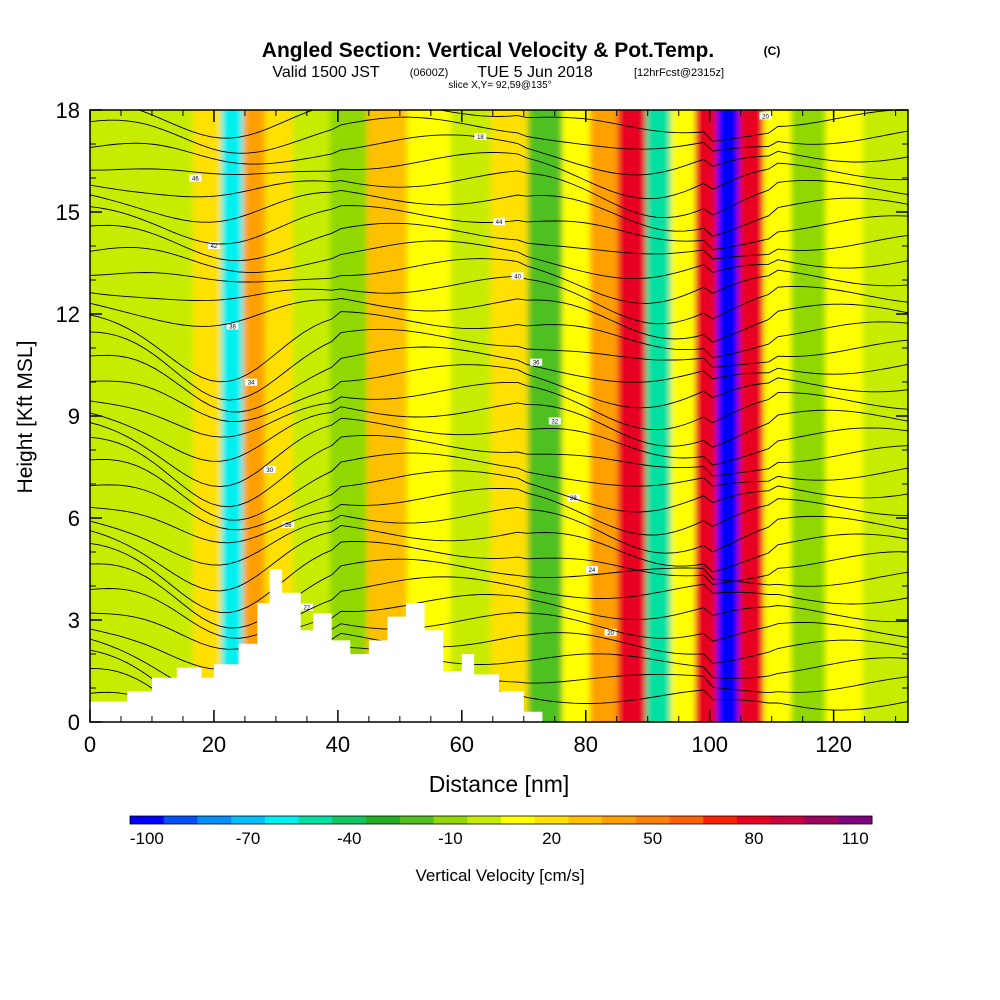  I want to click on valid-prefix: Valid 1500 JST, so click(326, 72).